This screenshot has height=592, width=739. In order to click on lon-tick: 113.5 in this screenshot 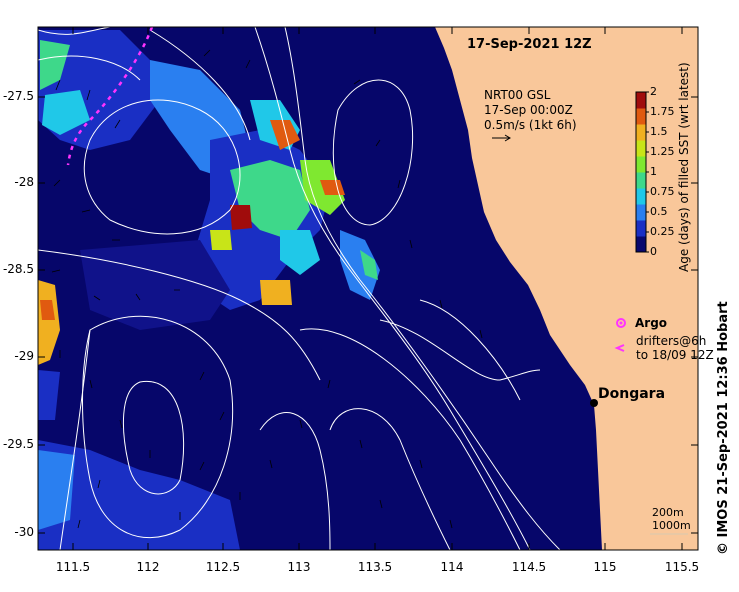, I will do `click(375, 567)`.